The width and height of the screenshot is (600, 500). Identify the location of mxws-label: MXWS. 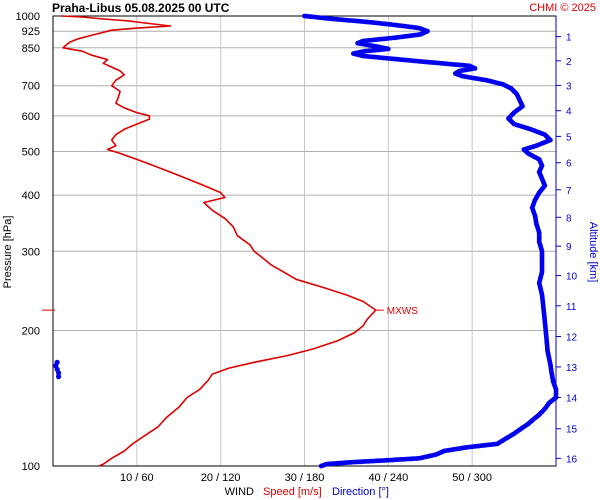
(402, 311).